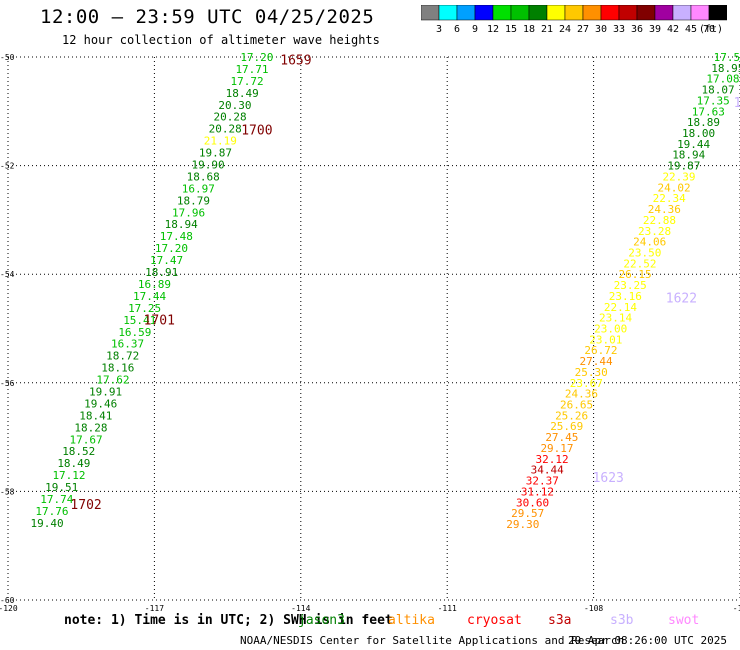 Image resolution: width=740 pixels, height=650 pixels. What do you see at coordinates (691, 29) in the screenshot?
I see `legend-label: 45` at bounding box center [691, 29].